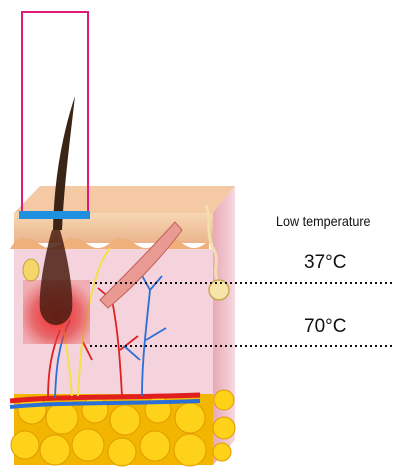  What do you see at coordinates (54, 215) in the screenshot?
I see `device-tip` at bounding box center [54, 215].